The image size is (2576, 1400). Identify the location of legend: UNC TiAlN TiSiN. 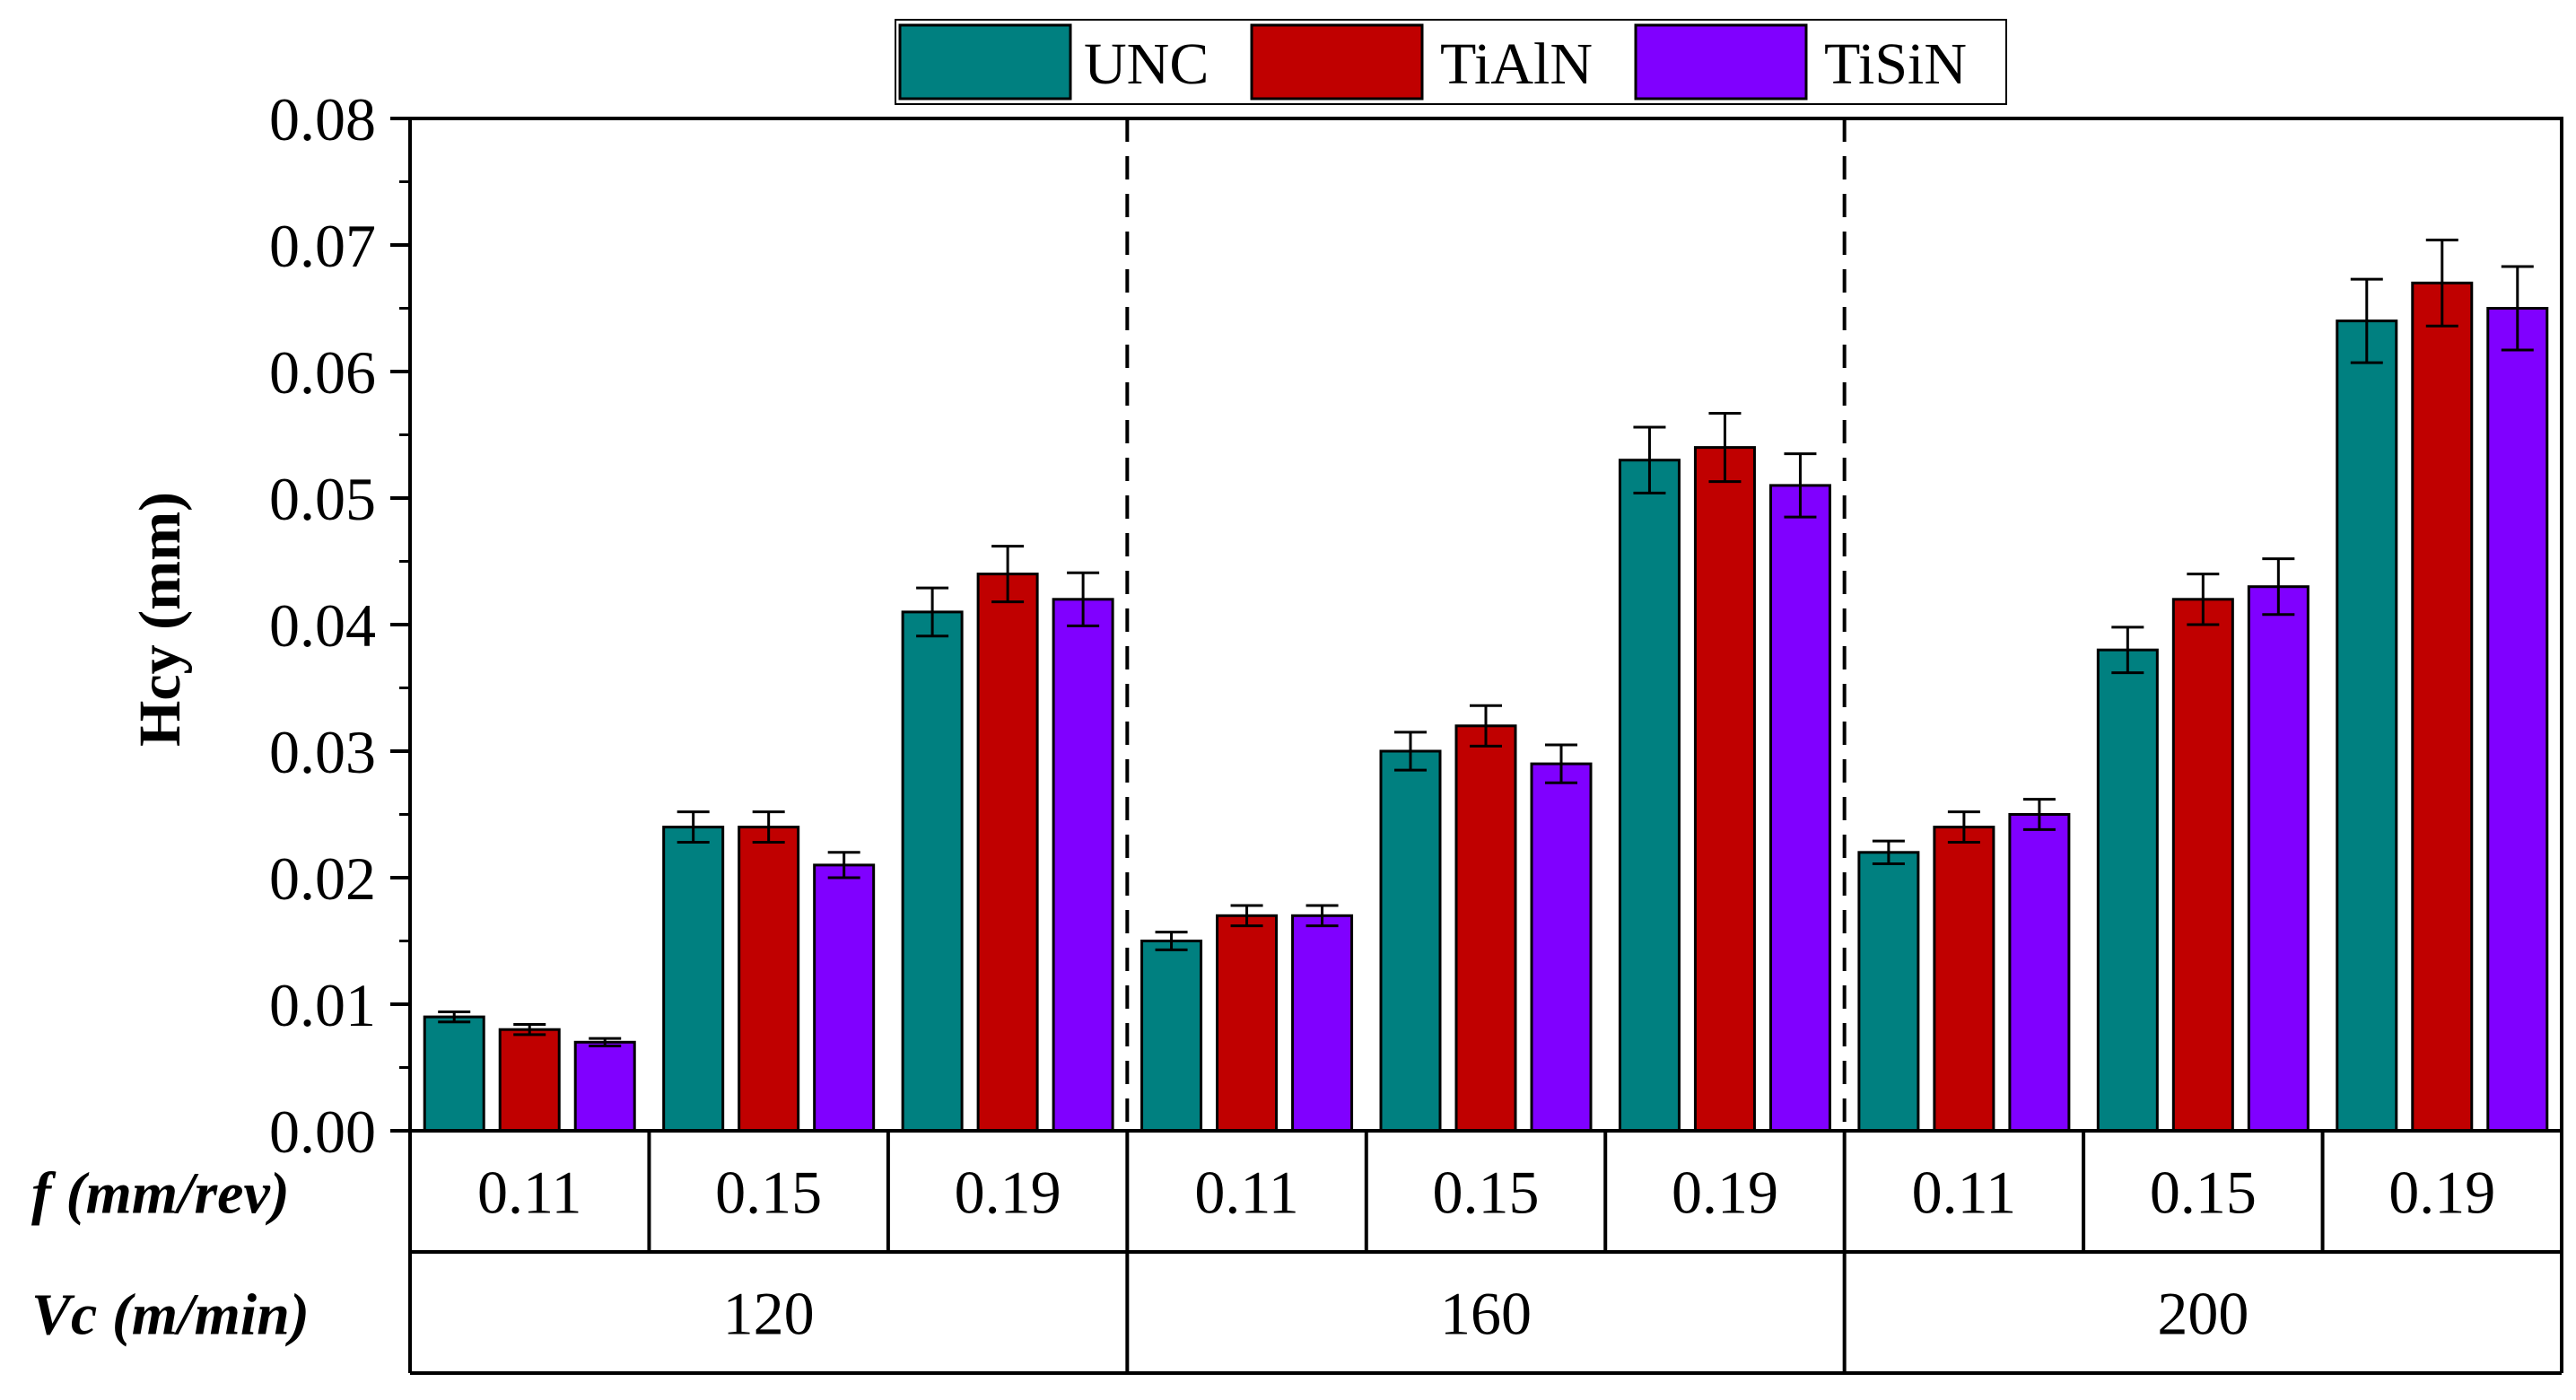
(1451, 62).